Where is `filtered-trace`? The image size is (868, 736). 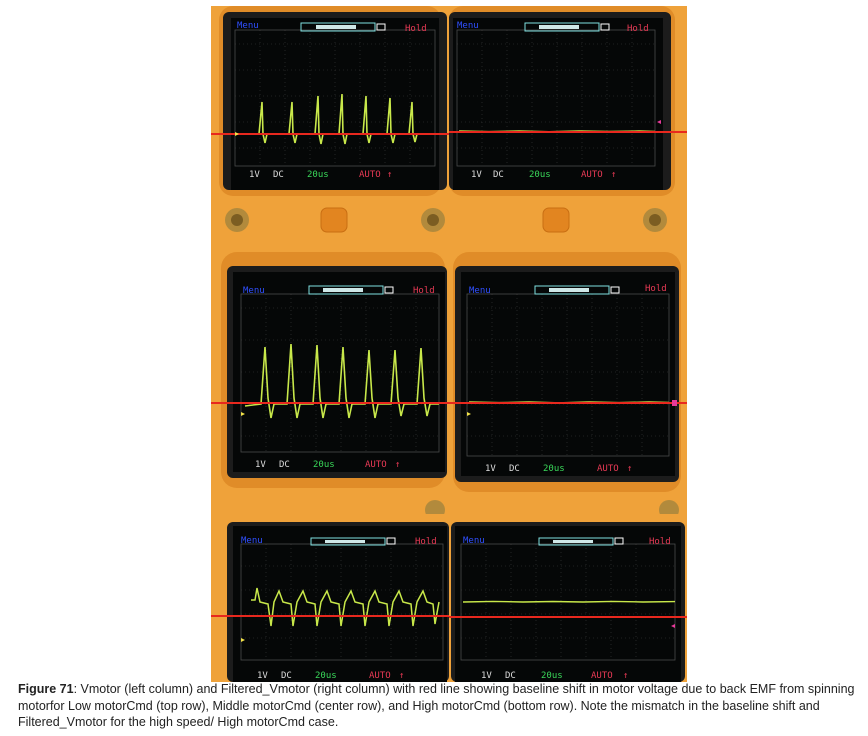 filtered-trace is located at coordinates (569, 601).